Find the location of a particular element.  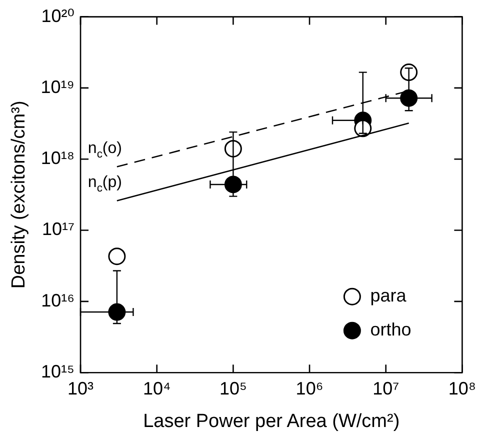

x-tick-label: 10⁴ is located at coordinates (156, 388).